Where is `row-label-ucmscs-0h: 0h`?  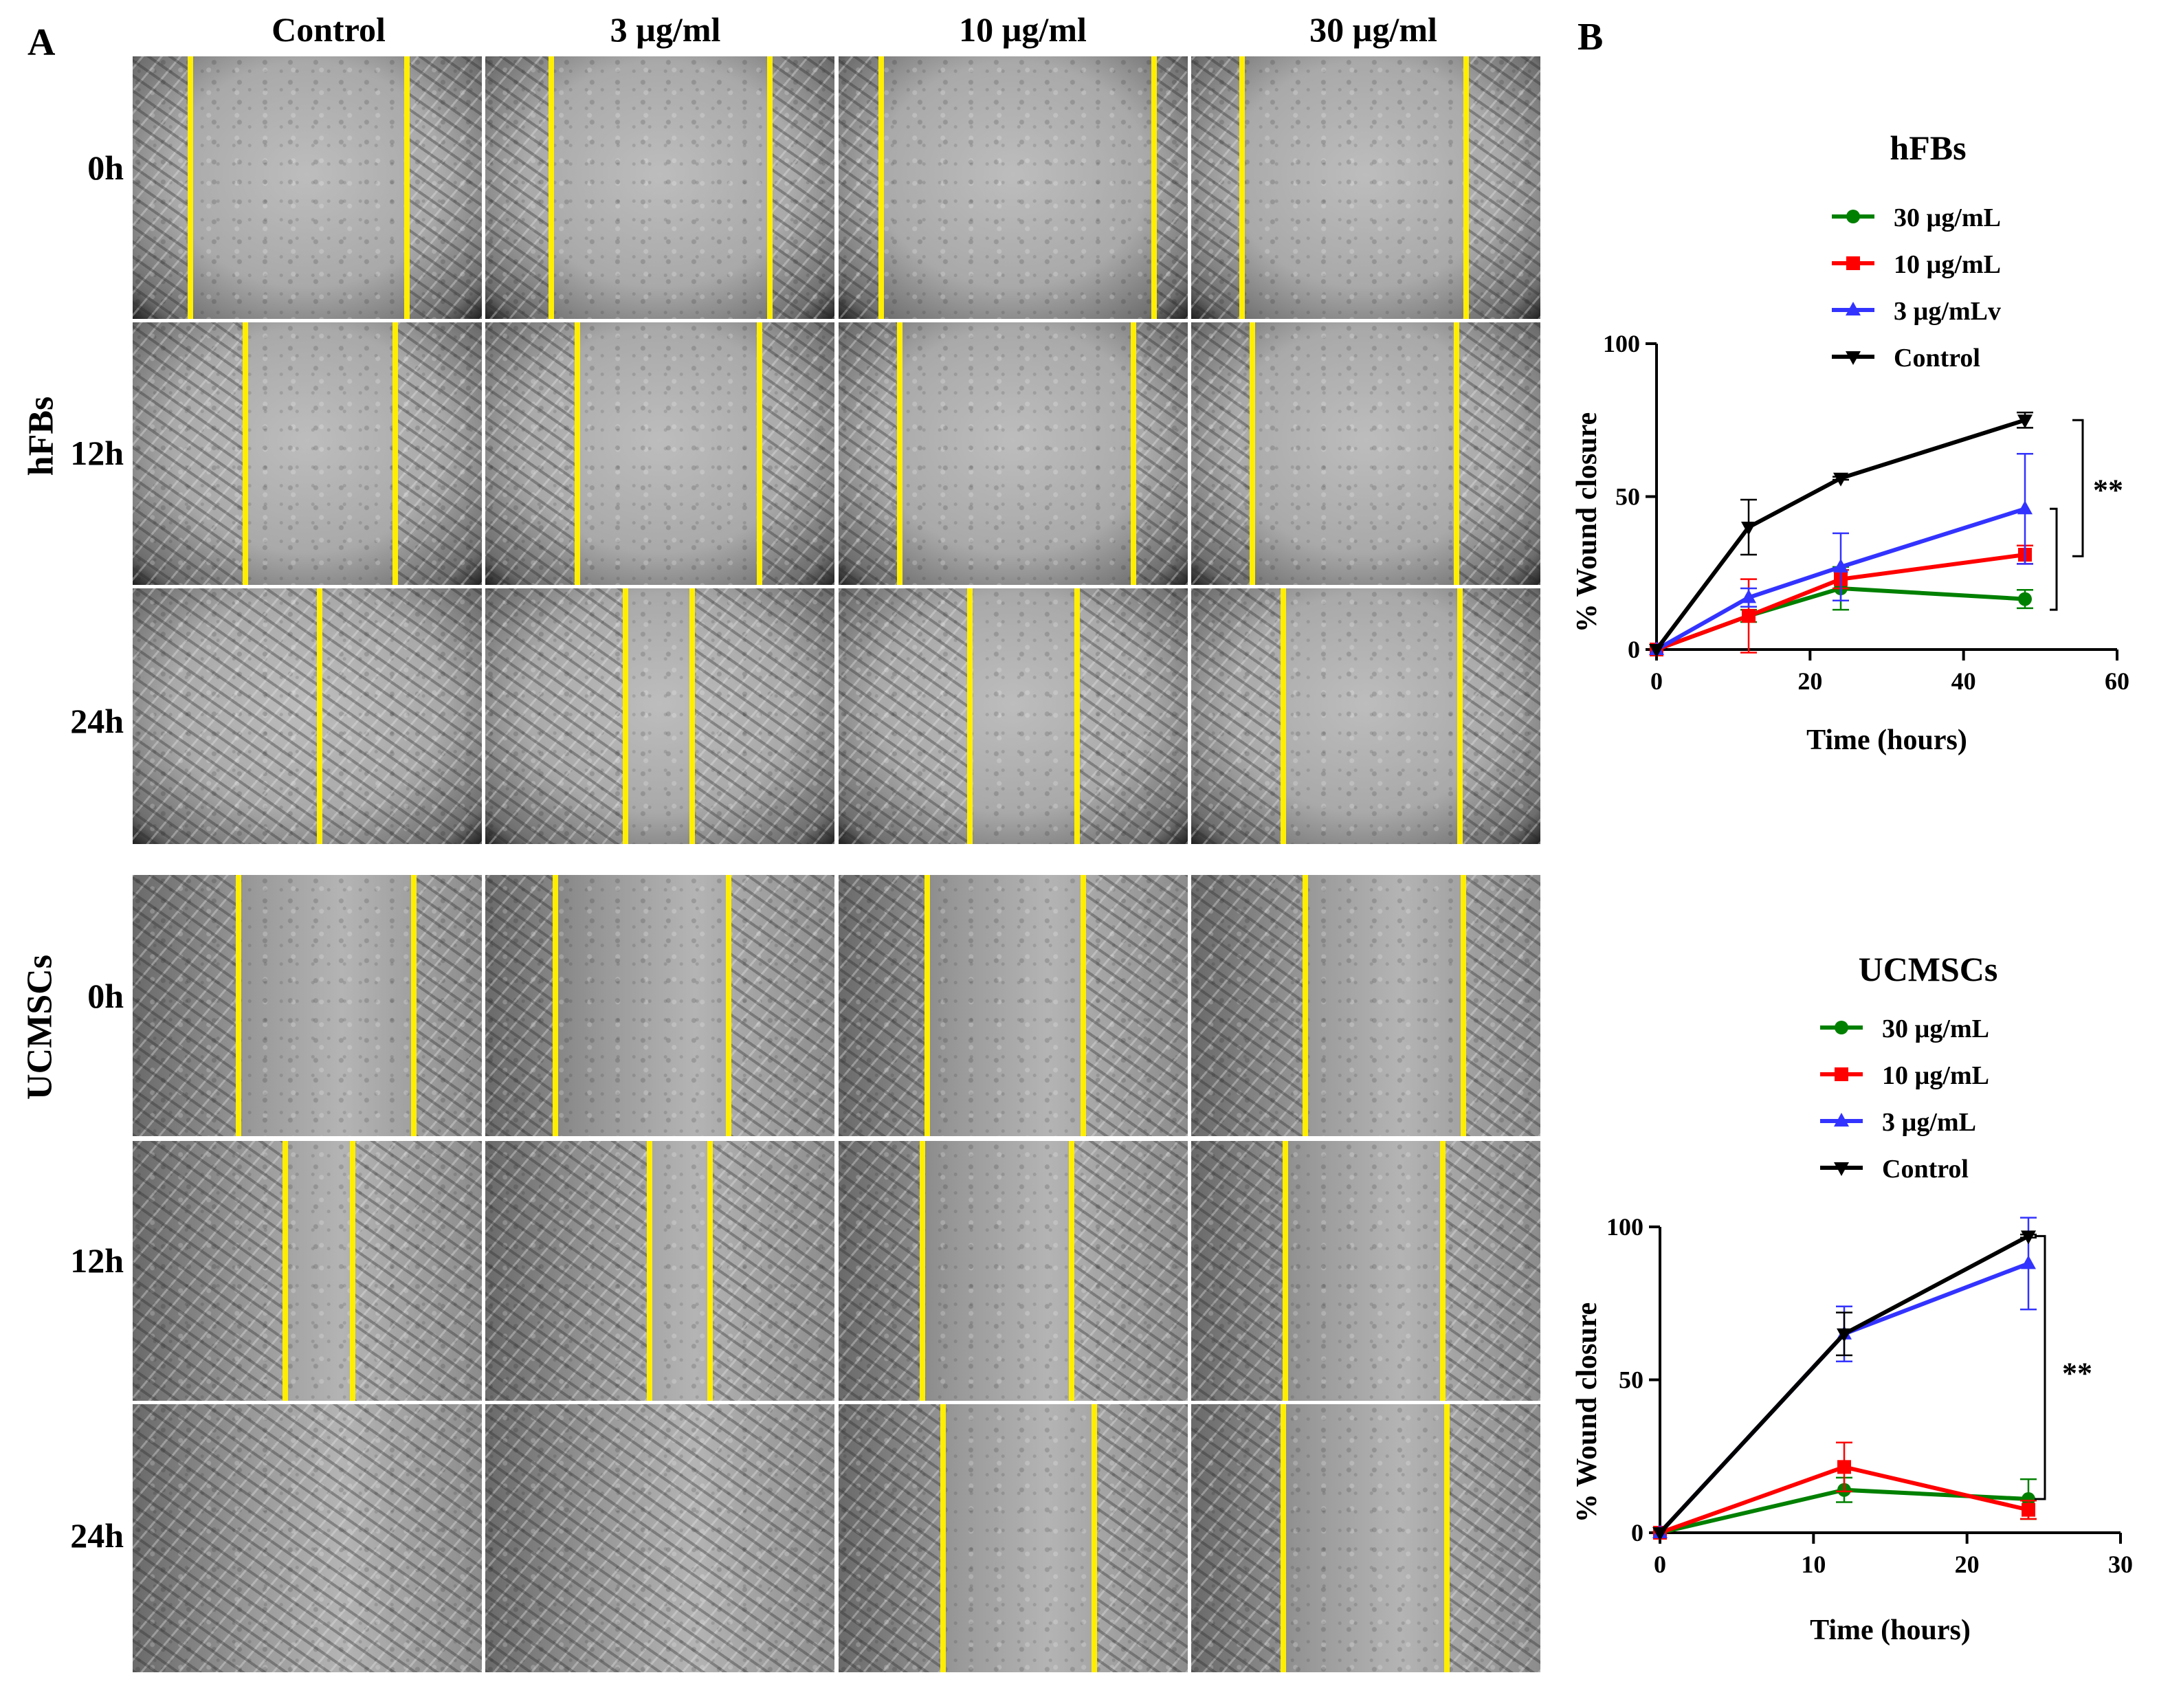
row-label-ucmscs-0h: 0h is located at coordinates (106, 996).